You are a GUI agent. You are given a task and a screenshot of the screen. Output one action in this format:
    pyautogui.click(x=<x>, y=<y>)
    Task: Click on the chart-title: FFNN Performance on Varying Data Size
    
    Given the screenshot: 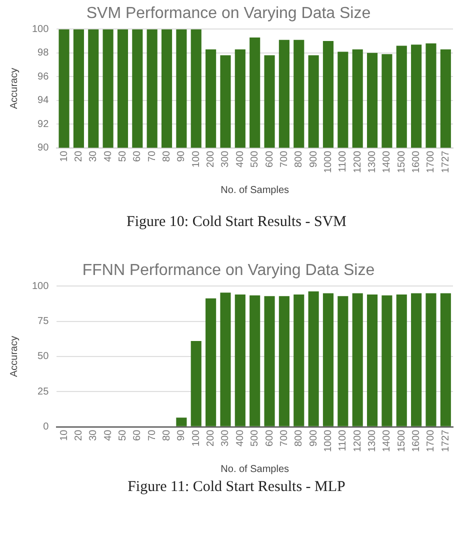 What is the action you would take?
    pyautogui.click(x=228, y=271)
    